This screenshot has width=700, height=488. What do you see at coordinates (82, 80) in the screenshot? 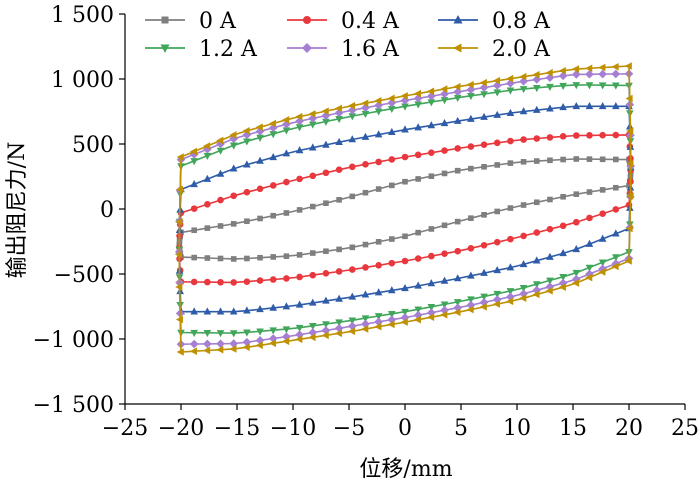
I see `y-tick-label: 1 000` at bounding box center [82, 80].